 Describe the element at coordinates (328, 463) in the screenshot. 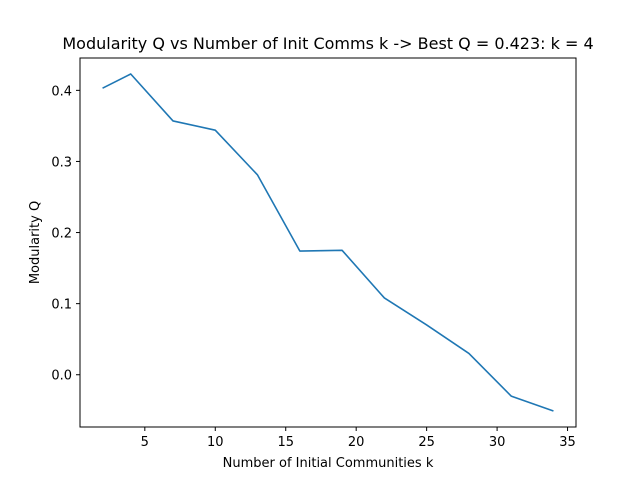

I see `x-axis-label: Number of Initial Communities k` at that location.